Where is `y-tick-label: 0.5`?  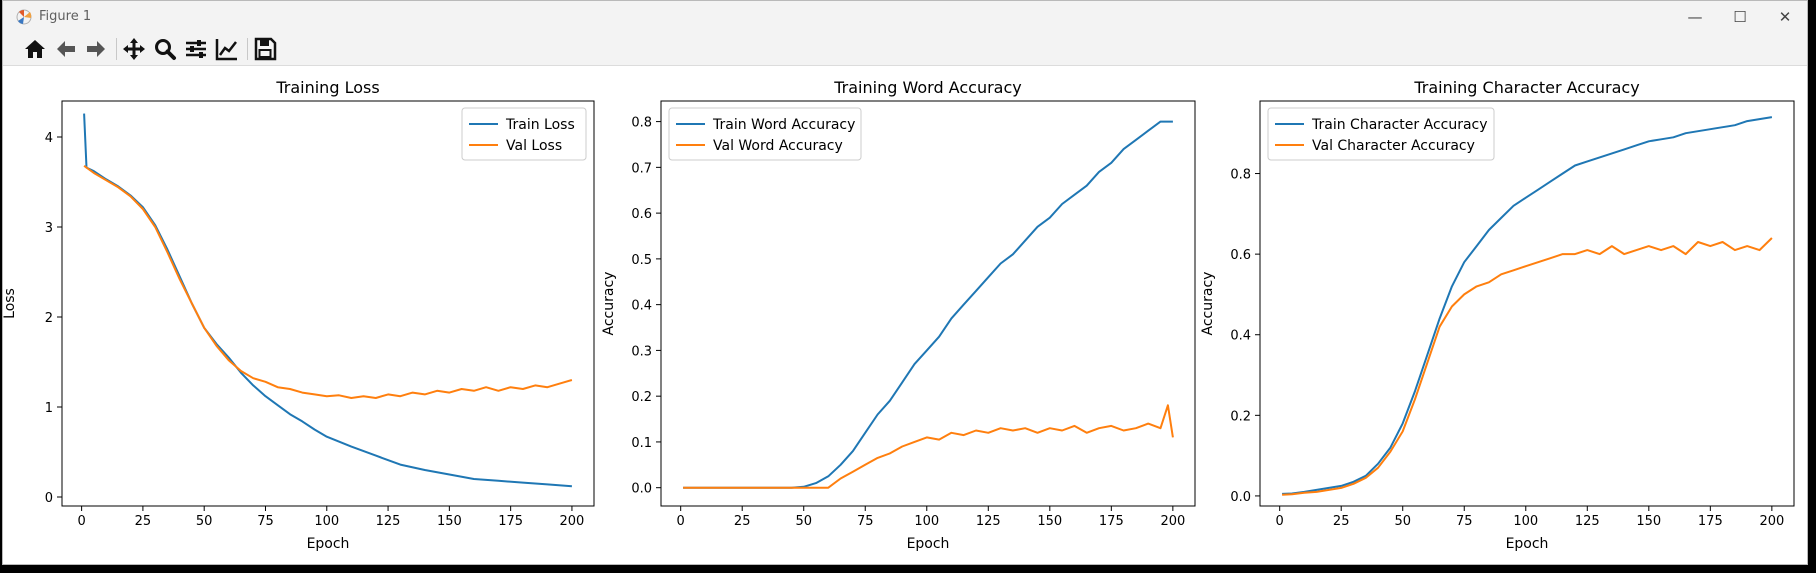 y-tick-label: 0.5 is located at coordinates (641, 260).